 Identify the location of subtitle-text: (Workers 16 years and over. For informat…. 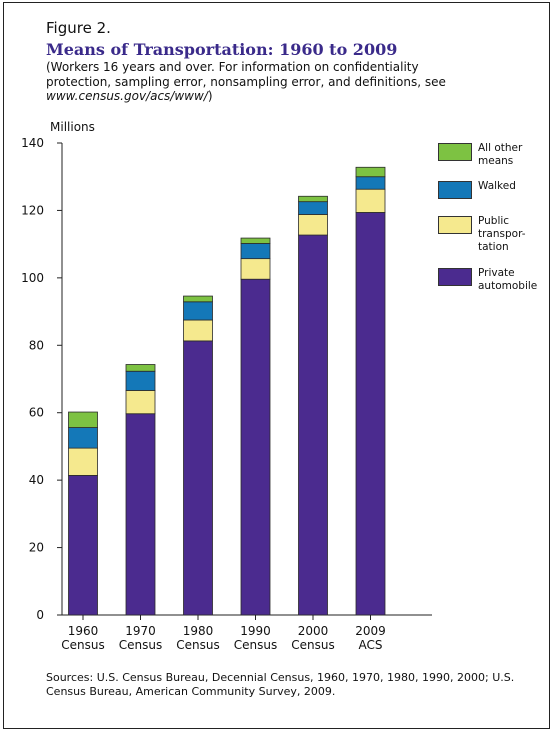
(246, 74).